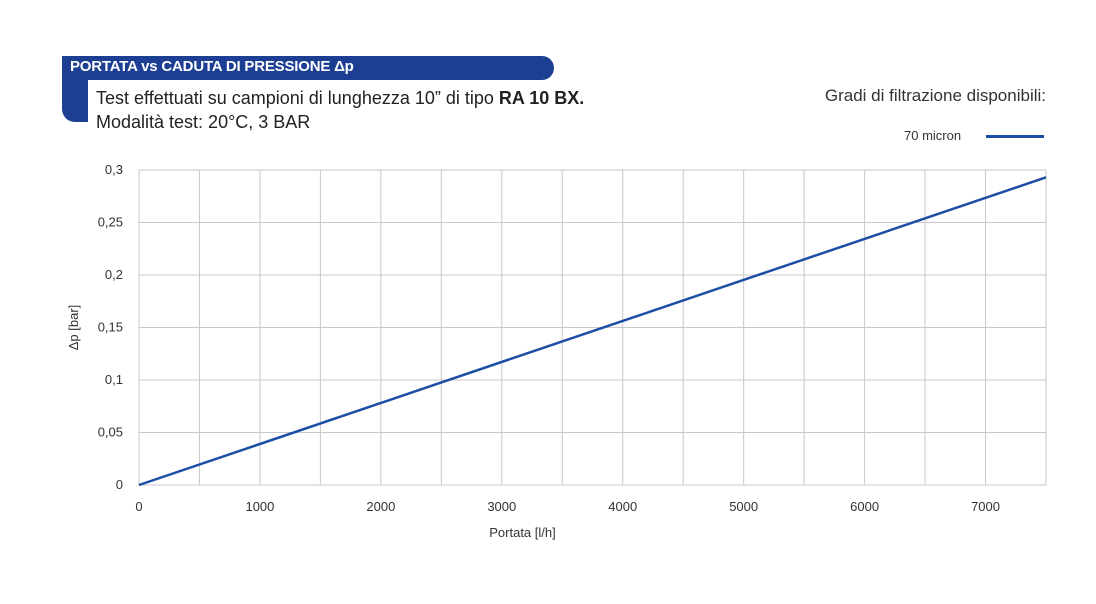 This screenshot has width=1096, height=604. Describe the element at coordinates (380, 506) in the screenshot. I see `x-tick-label: 2000` at that location.